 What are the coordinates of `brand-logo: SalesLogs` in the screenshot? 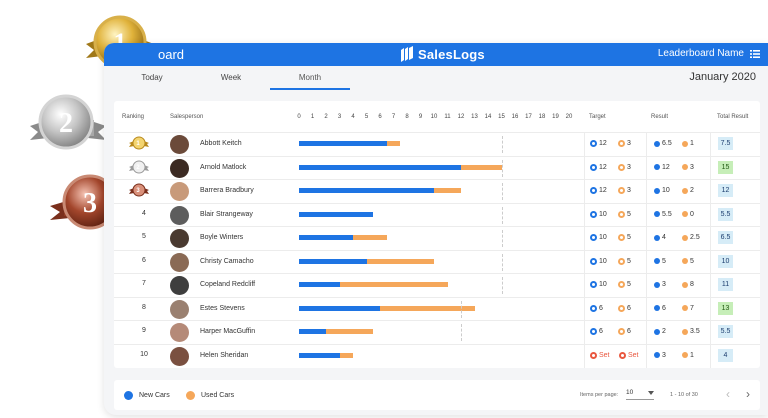 It's located at (442, 54).